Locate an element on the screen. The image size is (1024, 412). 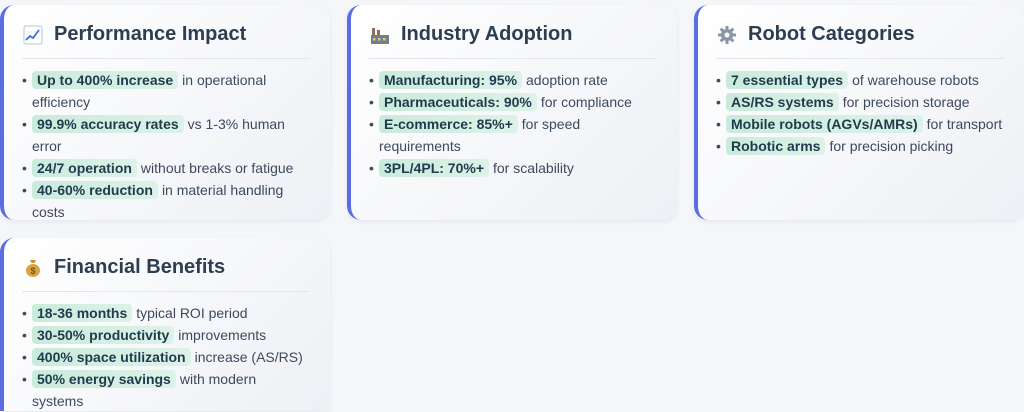
card-header: Industry Adoption is located at coordinates (513, 41).